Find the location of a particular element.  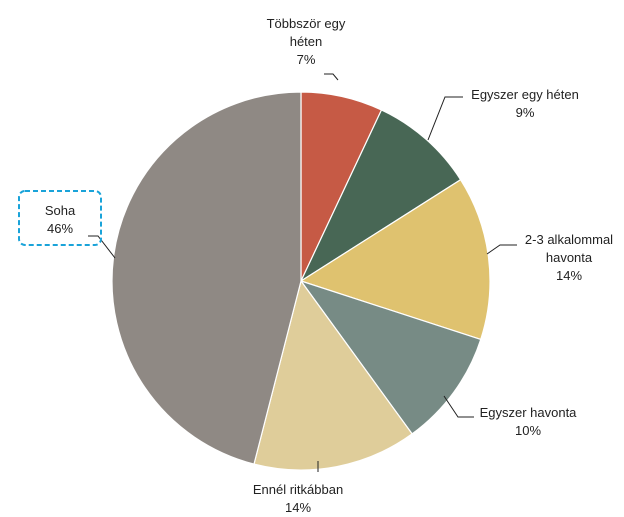

slice-label-3: 2-3 alkalommal havonta 14% is located at coordinates (569, 257).